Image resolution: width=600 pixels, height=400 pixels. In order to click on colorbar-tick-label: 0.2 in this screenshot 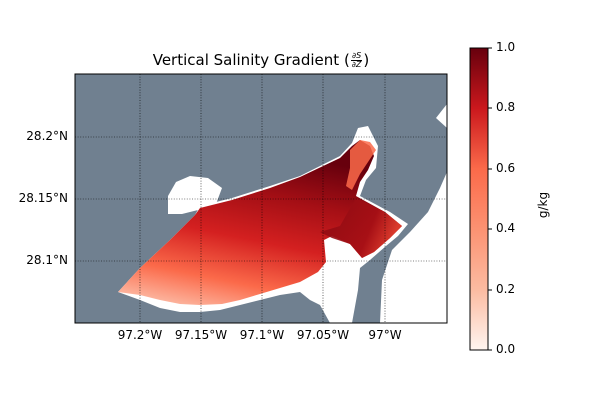, I will do `click(506, 289)`.